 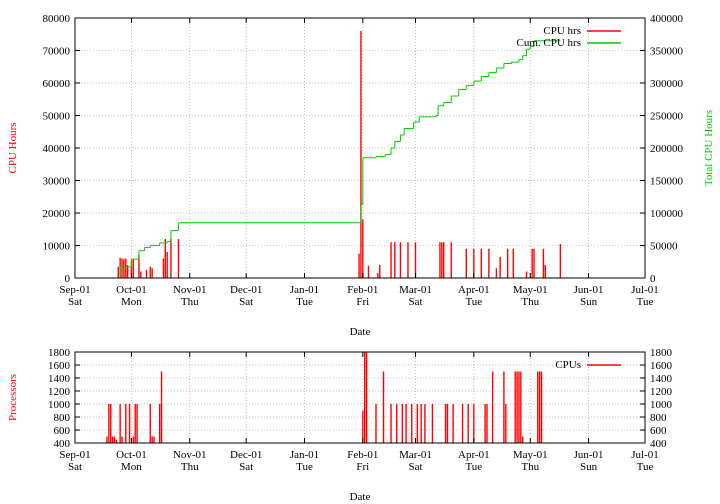 I want to click on y2-tick-label: 1800, so click(x=661, y=353).